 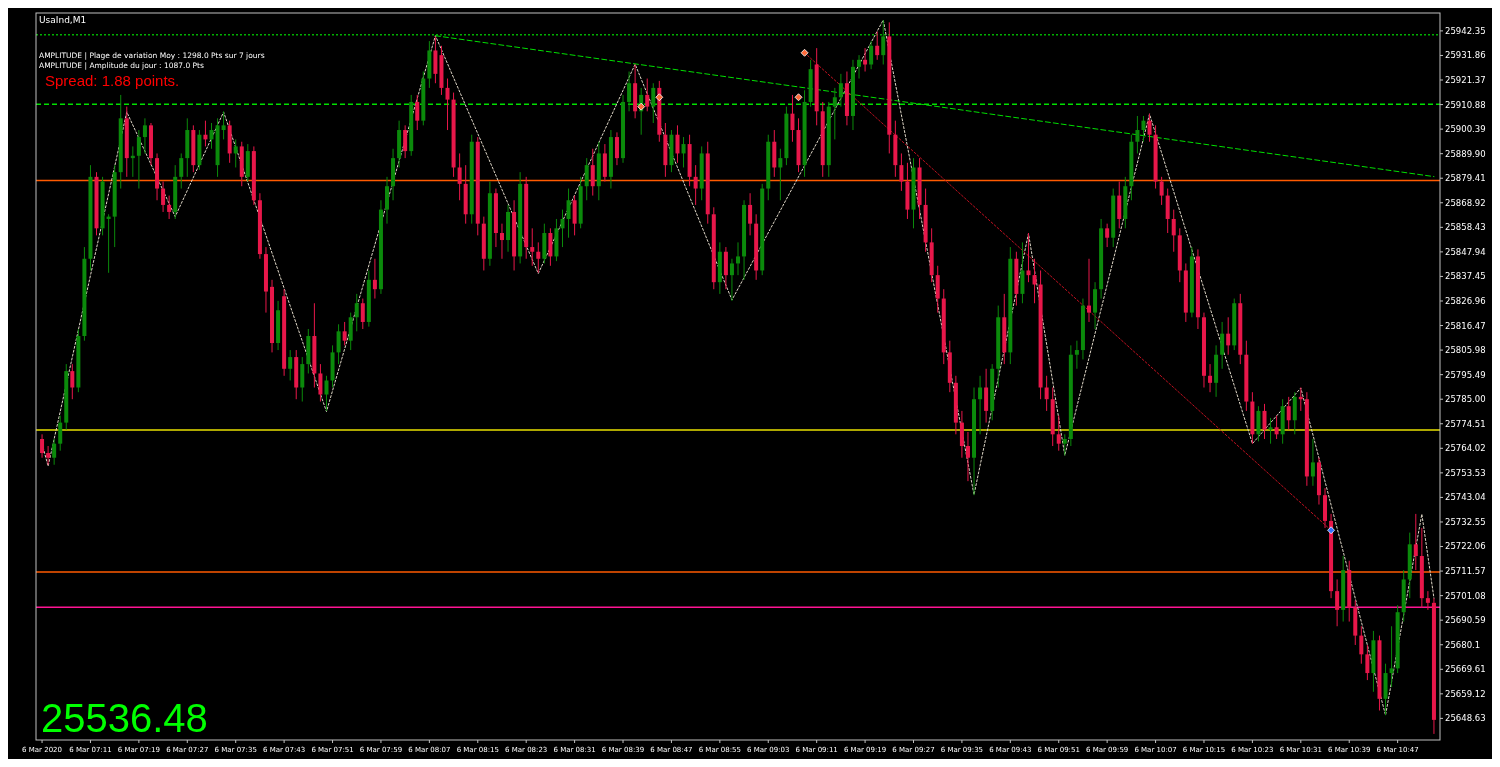 What do you see at coordinates (1465, 325) in the screenshot?
I see `y-tick-label: 25816.47` at bounding box center [1465, 325].